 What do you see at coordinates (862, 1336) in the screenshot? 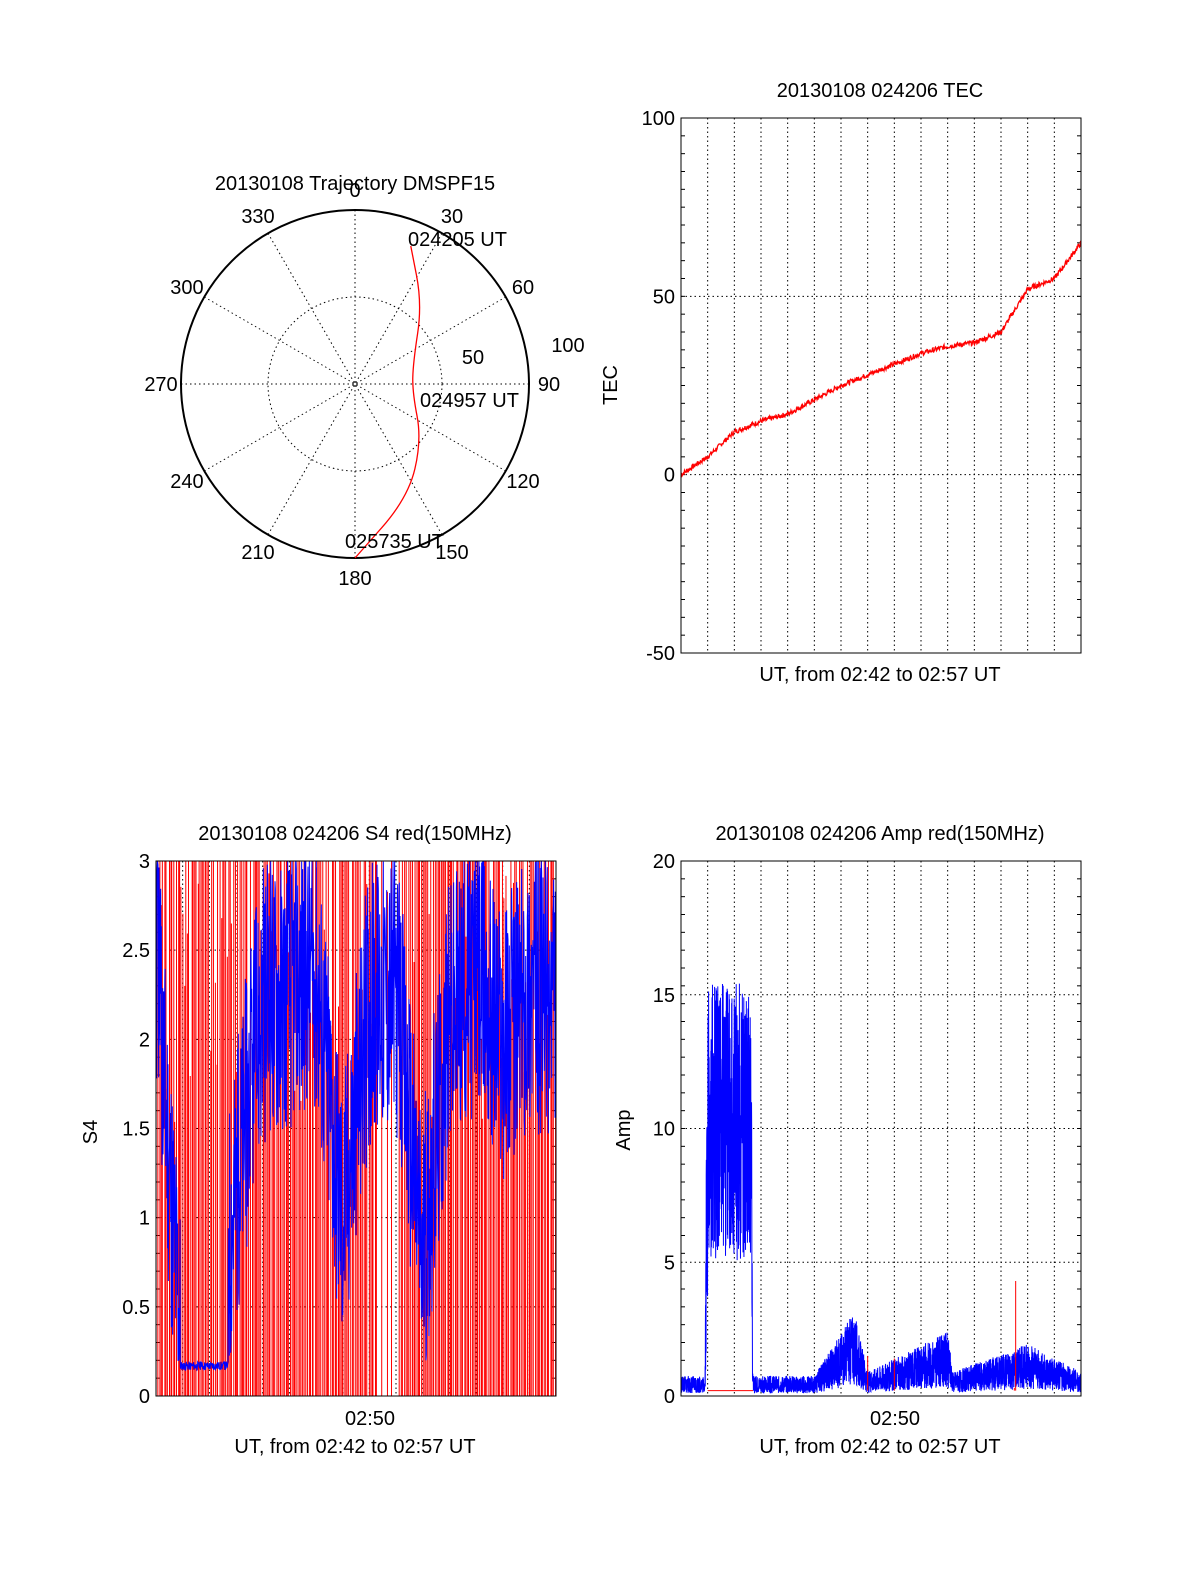
I see `amp-red-series` at bounding box center [862, 1336].